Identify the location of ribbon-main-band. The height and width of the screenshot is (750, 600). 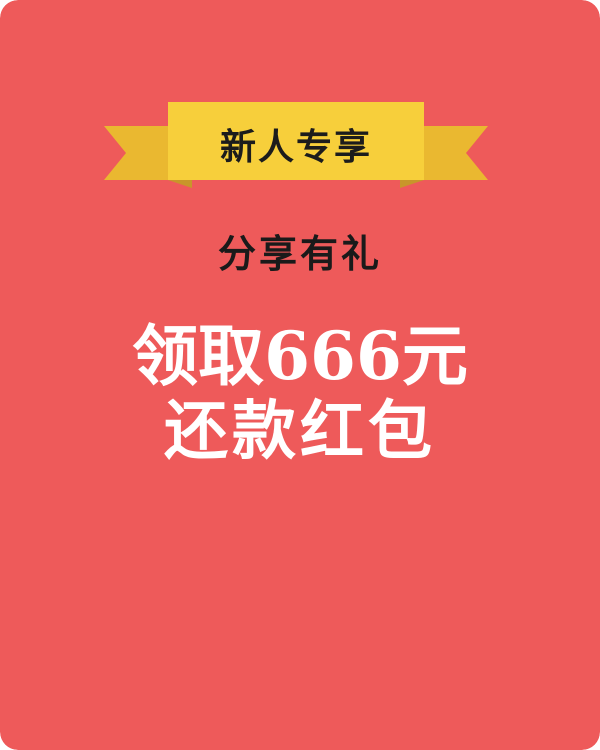
(296, 141).